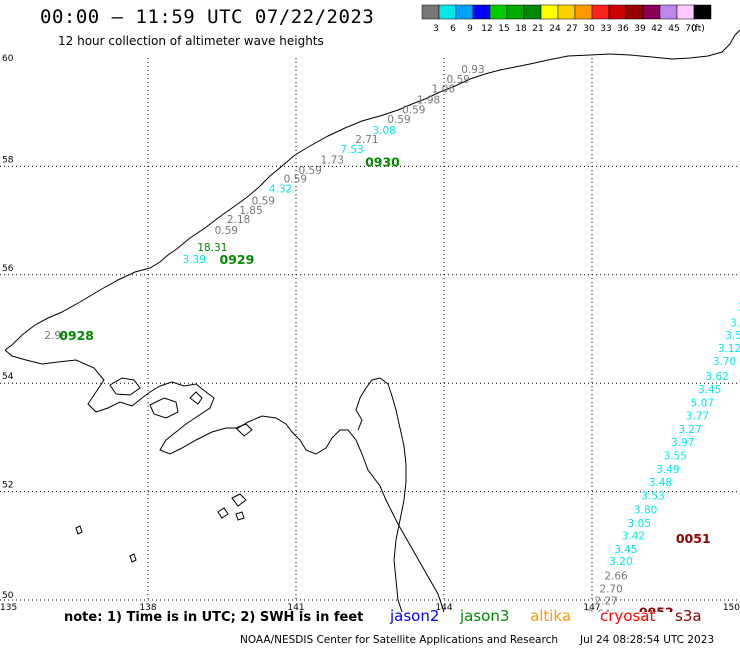 The height and width of the screenshot is (650, 740). What do you see at coordinates (212, 248) in the screenshot?
I see `wave-height-value: 18.31` at bounding box center [212, 248].